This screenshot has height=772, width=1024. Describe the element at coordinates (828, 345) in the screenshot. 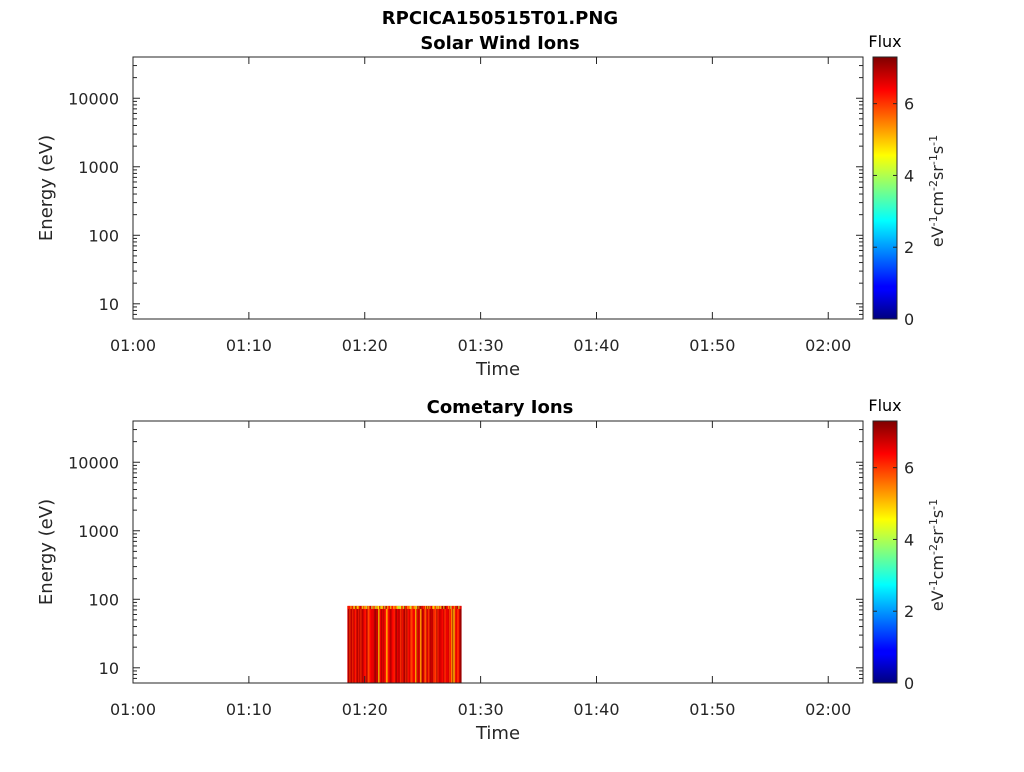

I see `x-tick-label: 02:00` at that location.